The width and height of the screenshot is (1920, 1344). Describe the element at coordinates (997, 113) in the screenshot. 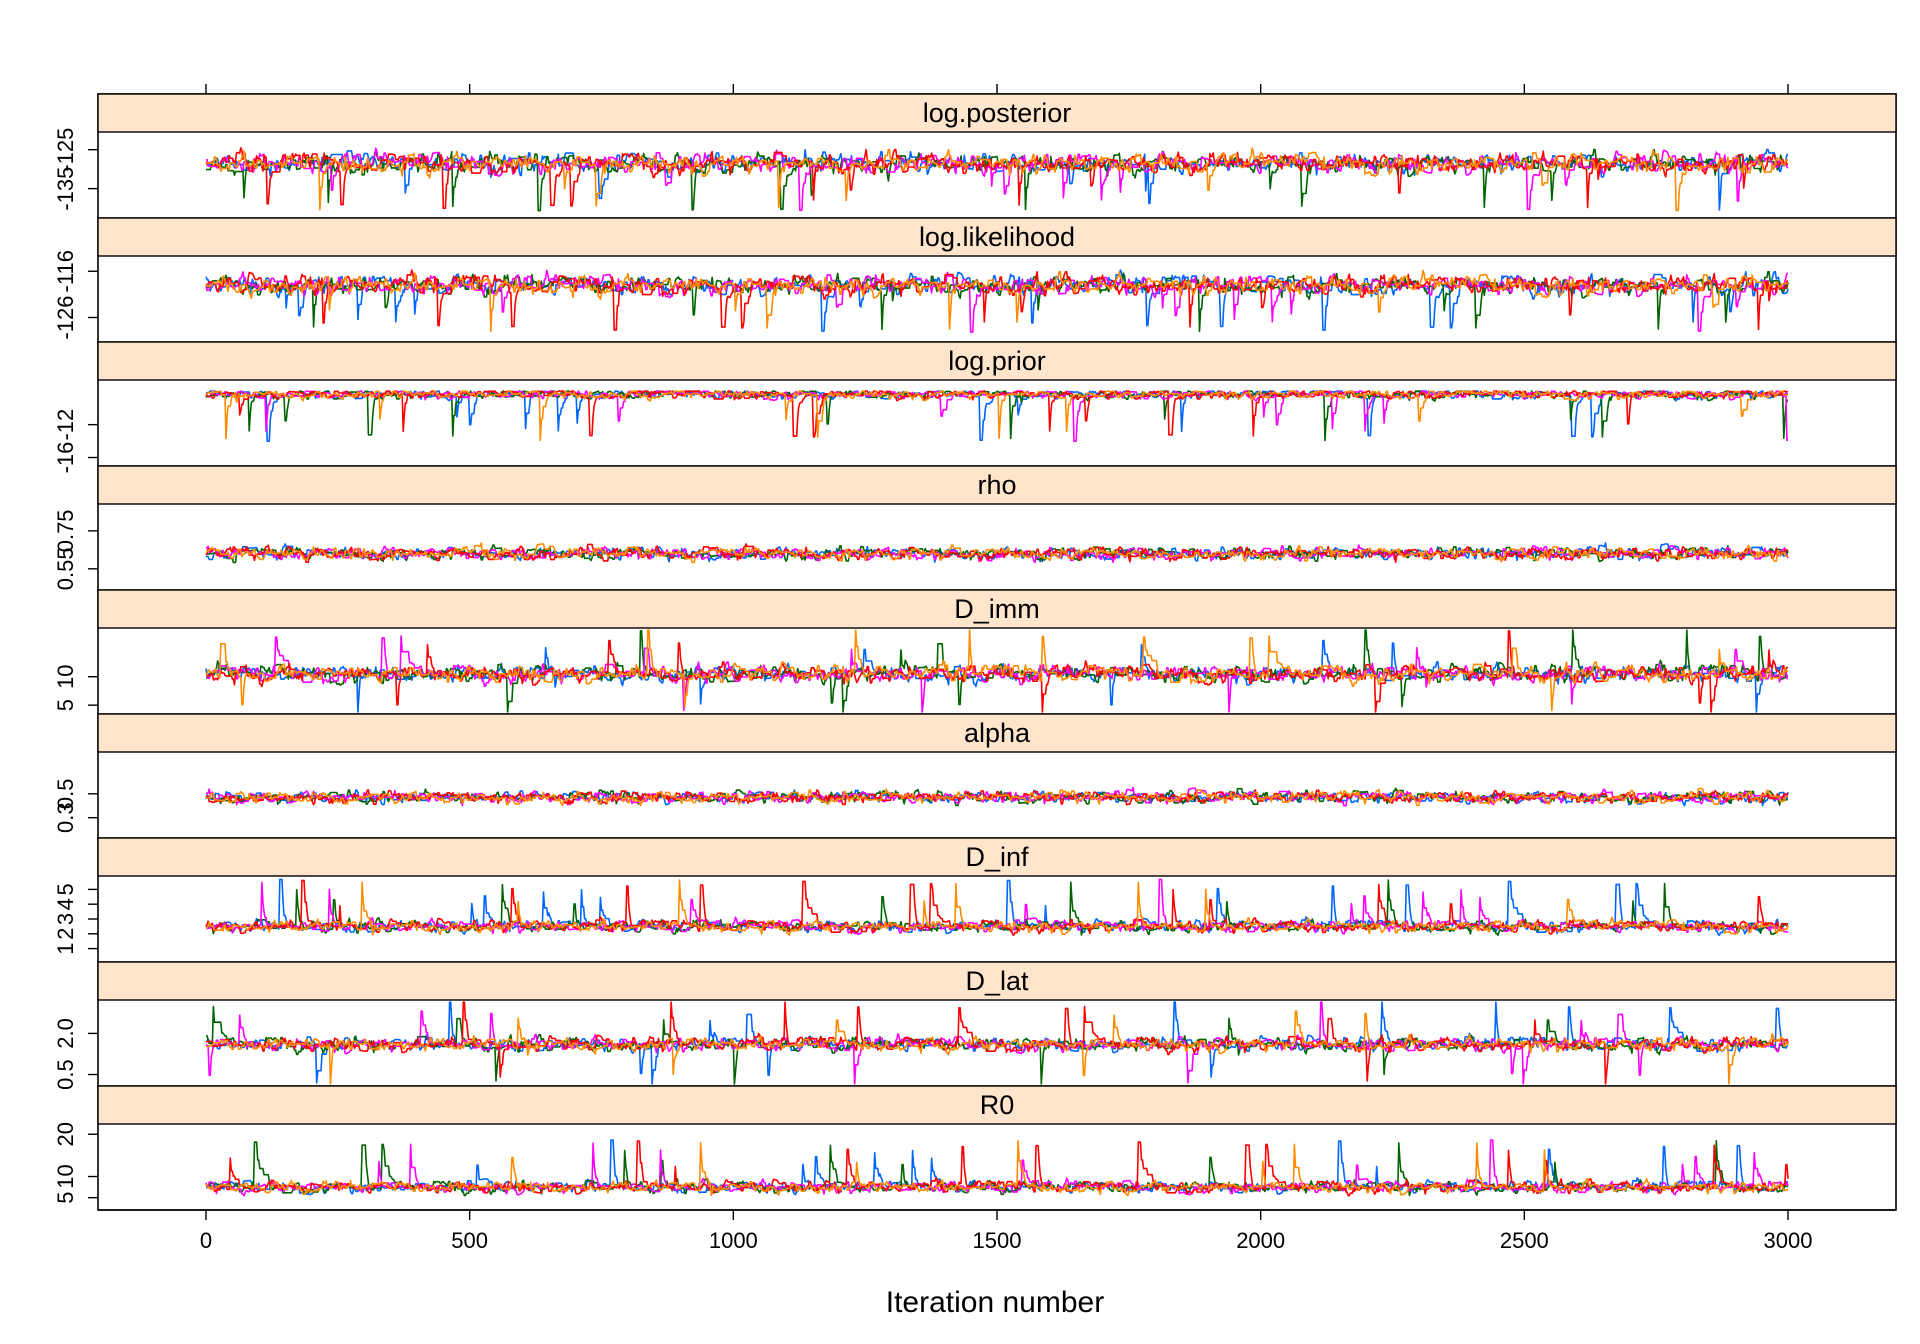

I see `panel-title: log.posterior` at that location.